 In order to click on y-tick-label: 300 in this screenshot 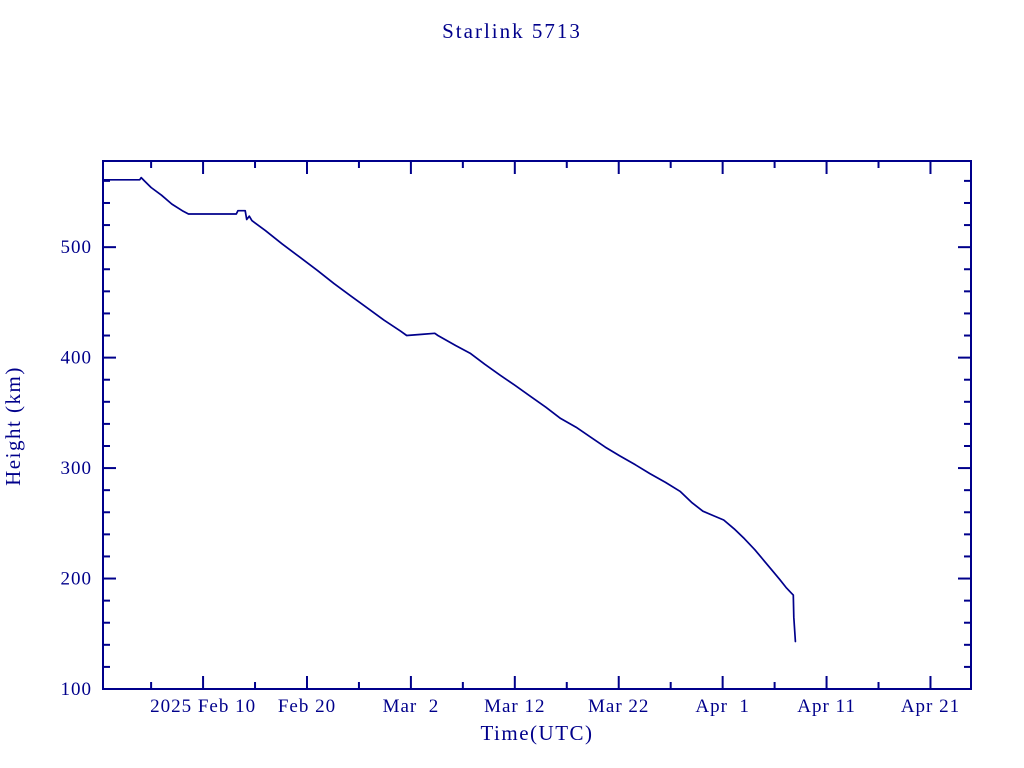, I will do `click(77, 468)`.